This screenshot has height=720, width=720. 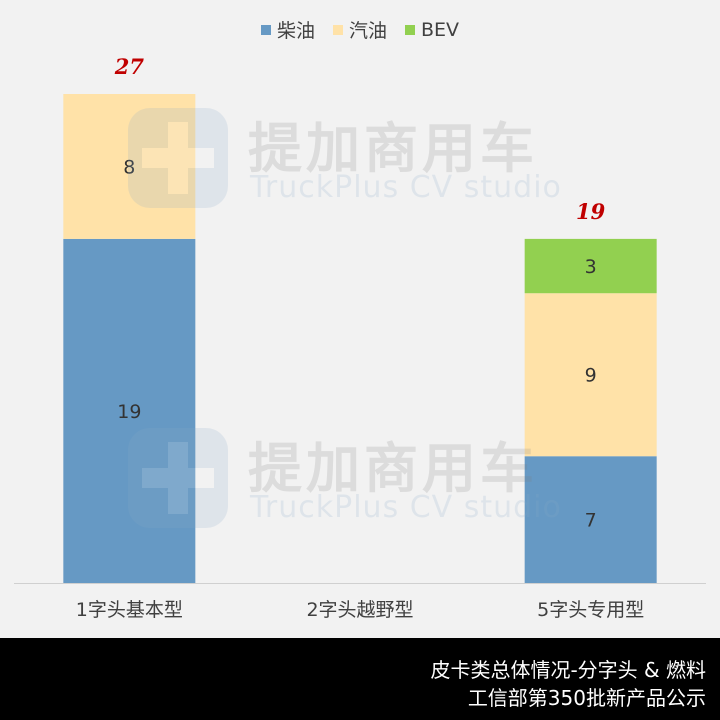 I want to click on bar-value-label: 8, so click(x=129, y=167).